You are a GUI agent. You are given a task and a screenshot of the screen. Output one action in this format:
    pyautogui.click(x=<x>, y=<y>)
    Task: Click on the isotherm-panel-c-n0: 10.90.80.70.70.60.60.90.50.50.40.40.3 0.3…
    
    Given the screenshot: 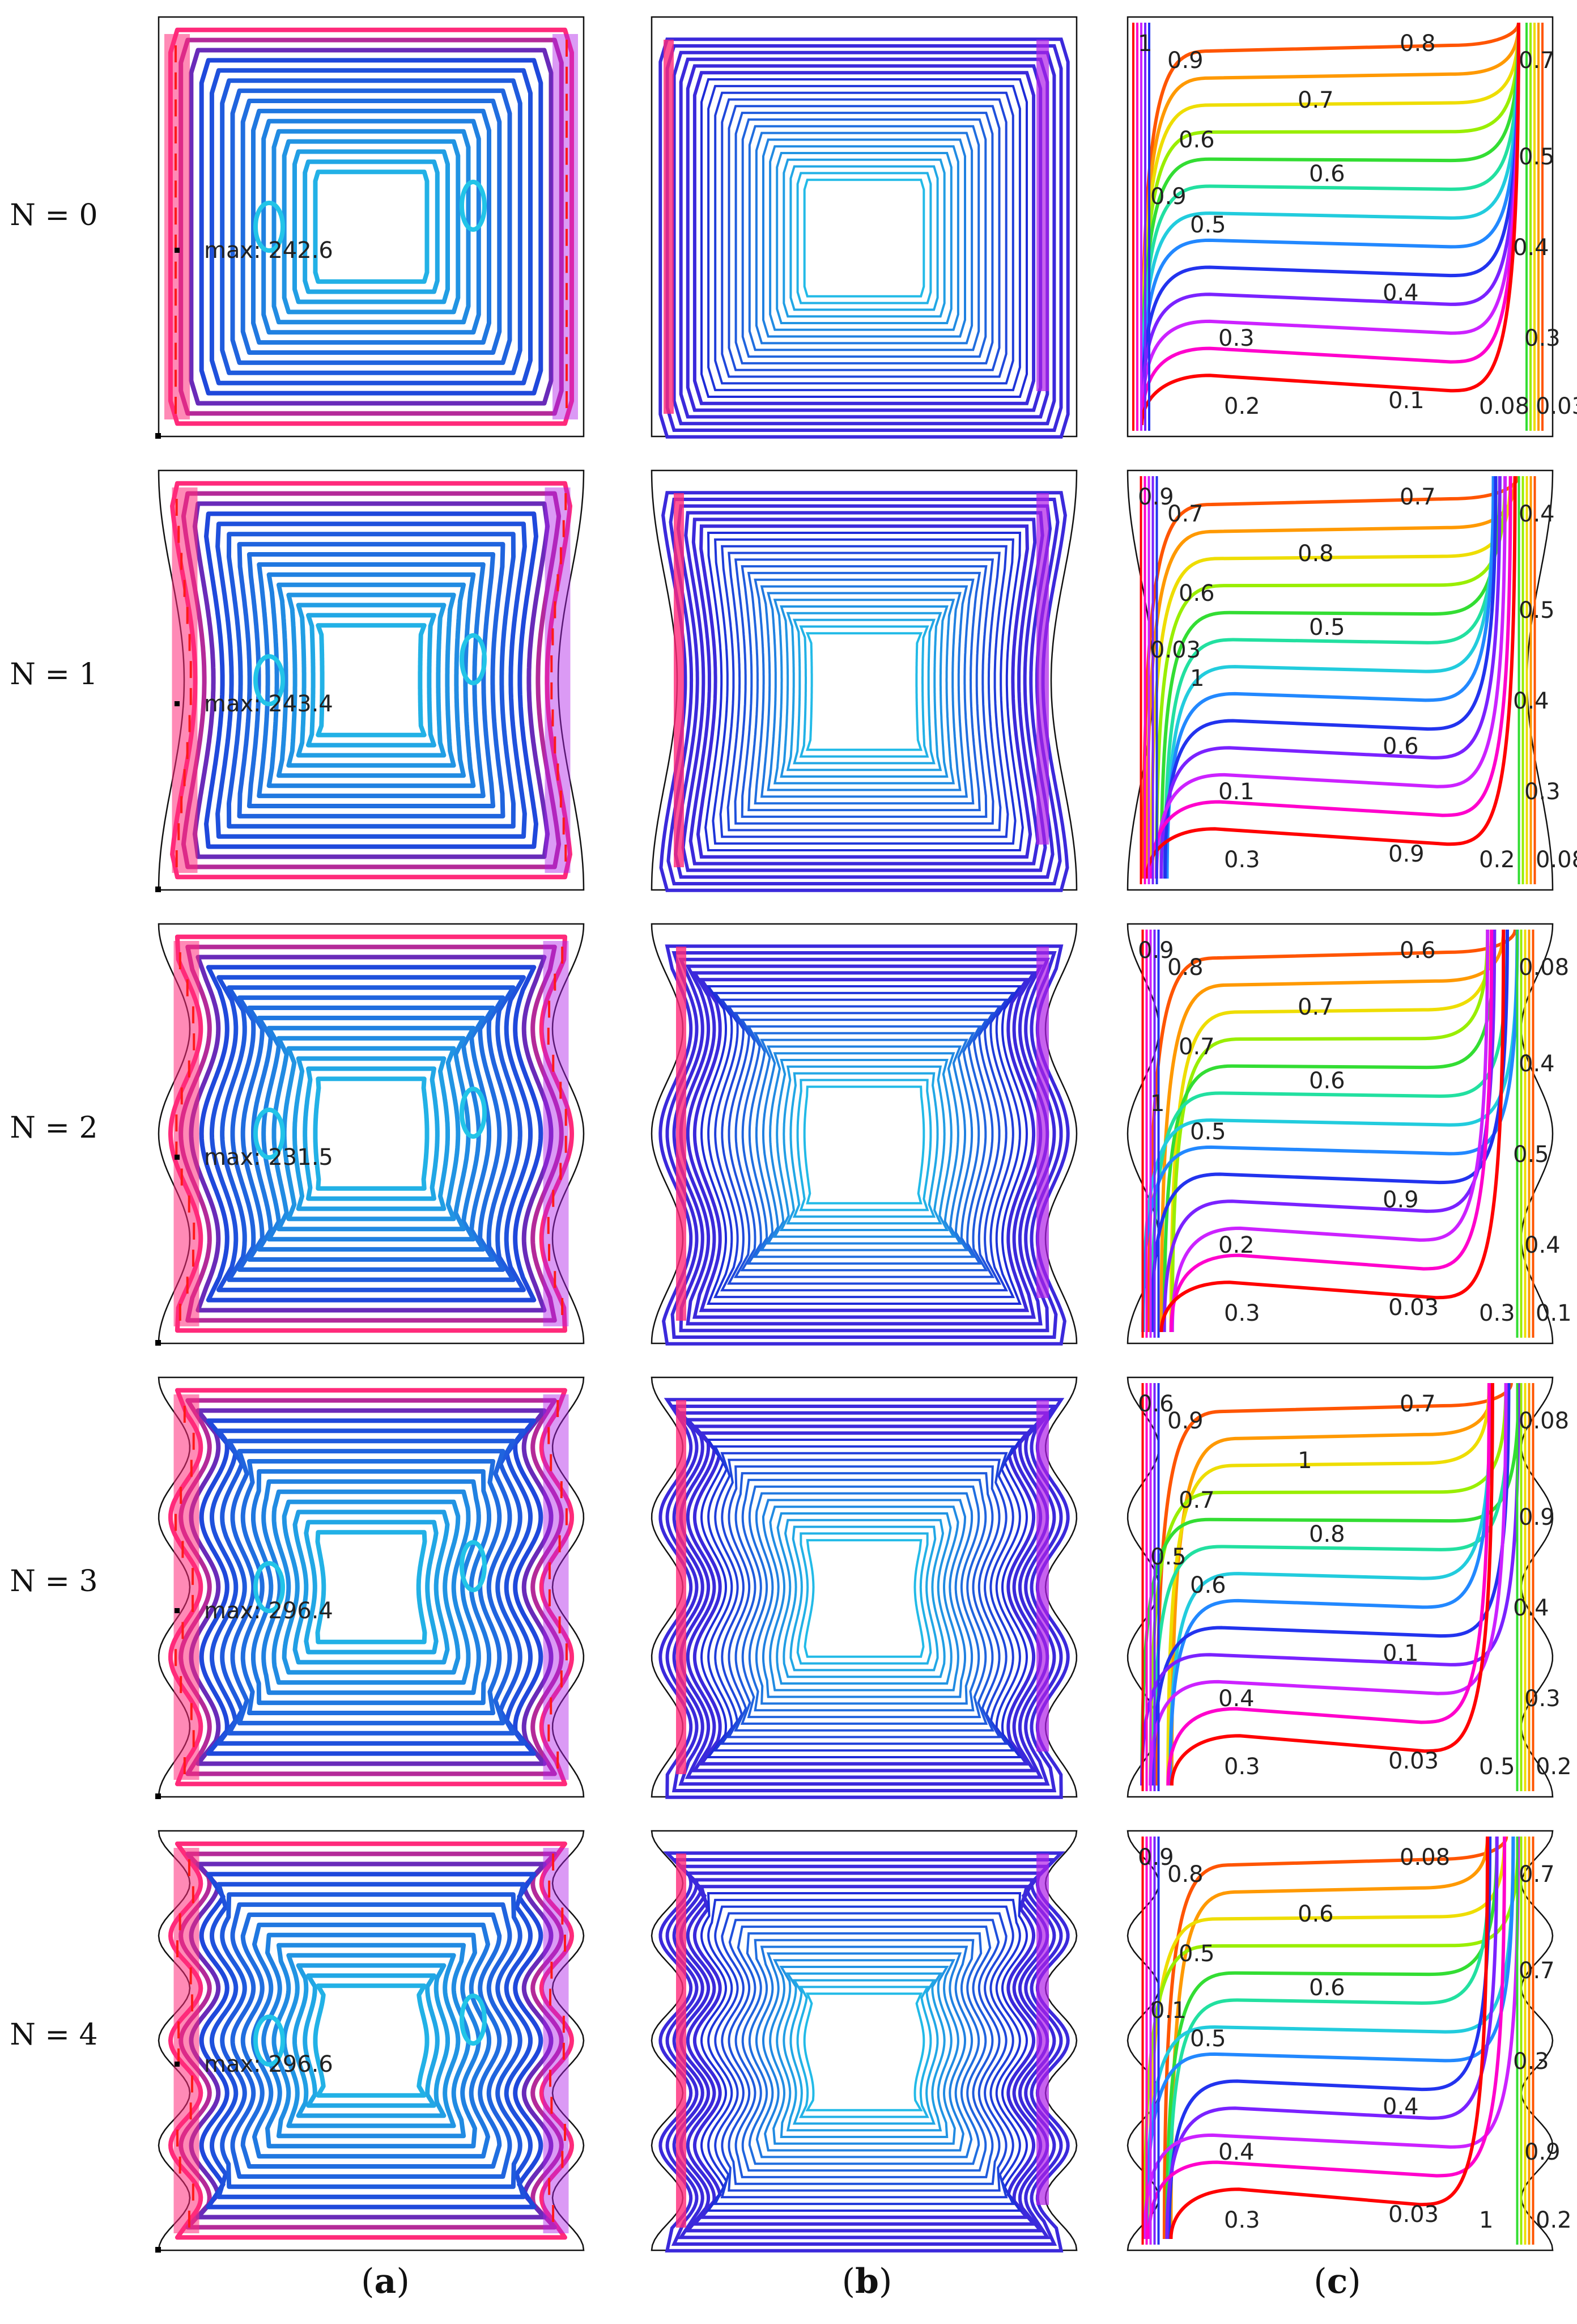 What is the action you would take?
    pyautogui.click(x=1352, y=227)
    